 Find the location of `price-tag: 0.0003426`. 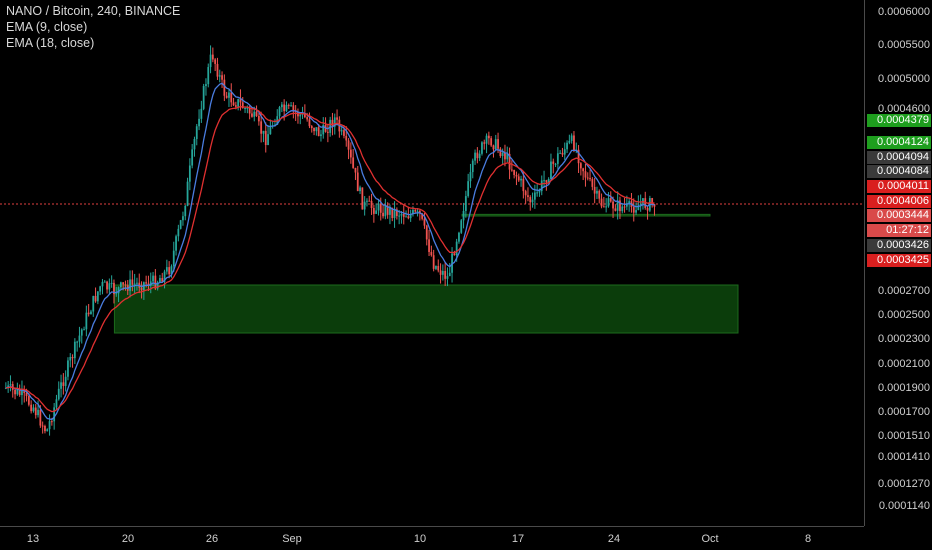

price-tag: 0.0003426 is located at coordinates (899, 245).